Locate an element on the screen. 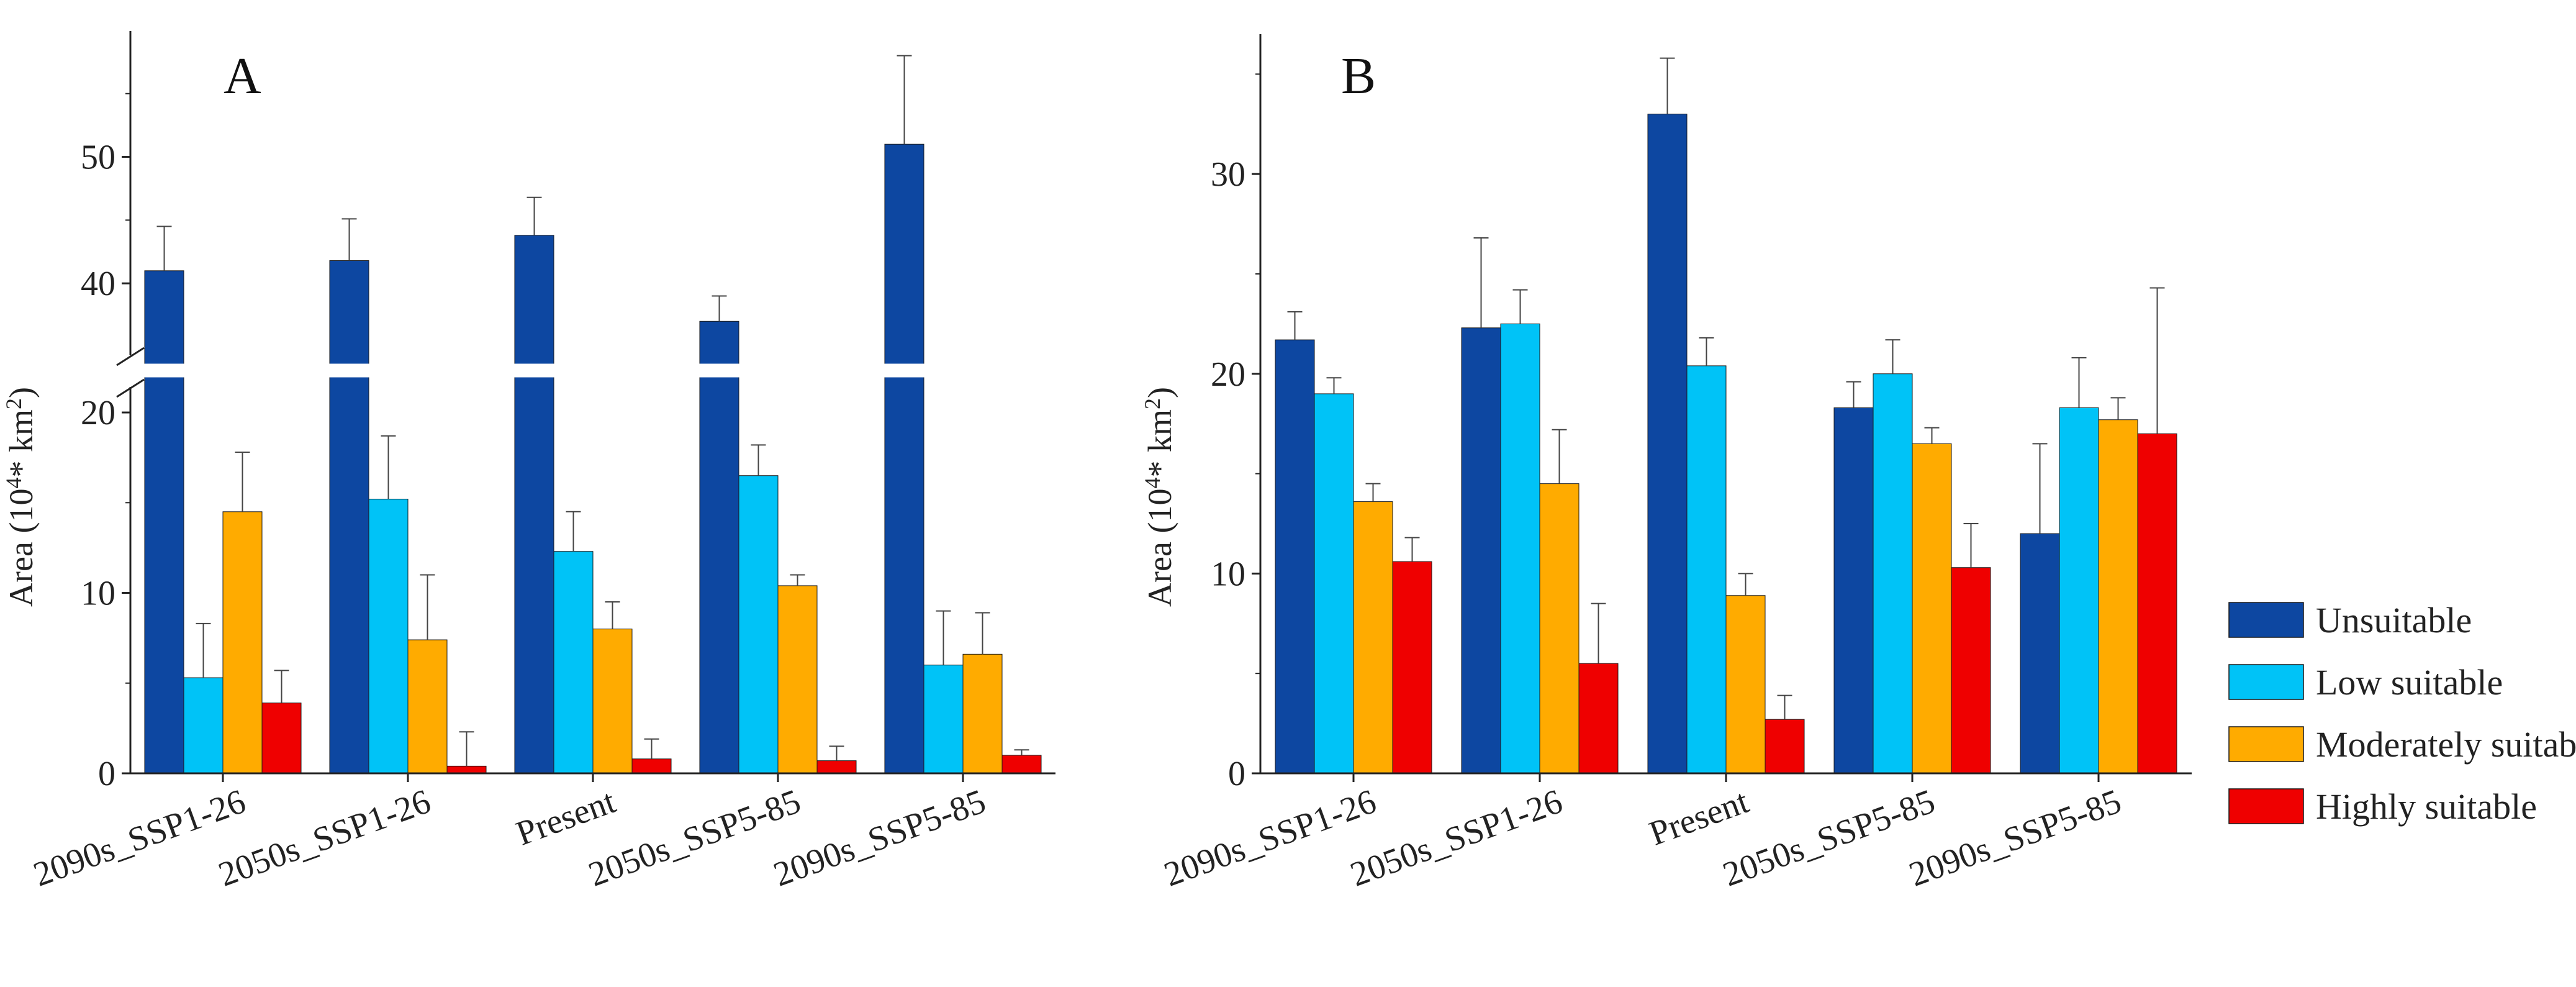 This screenshot has height=987, width=2576. panel-a-y-tick-label: 0 is located at coordinates (106, 774).